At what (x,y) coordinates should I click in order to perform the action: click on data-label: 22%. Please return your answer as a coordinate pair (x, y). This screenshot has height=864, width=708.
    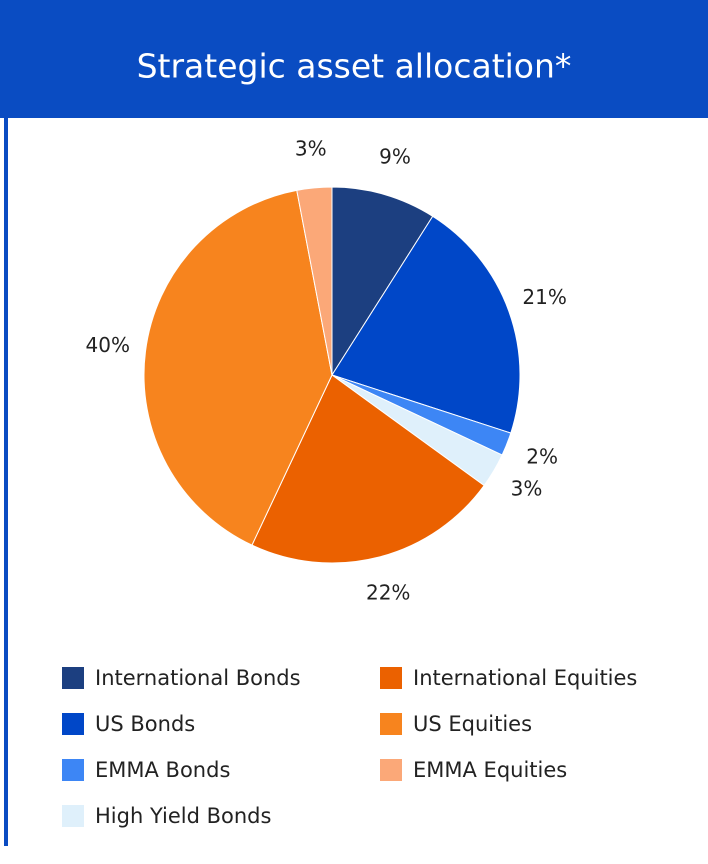
    Looking at the image, I should click on (388, 592).